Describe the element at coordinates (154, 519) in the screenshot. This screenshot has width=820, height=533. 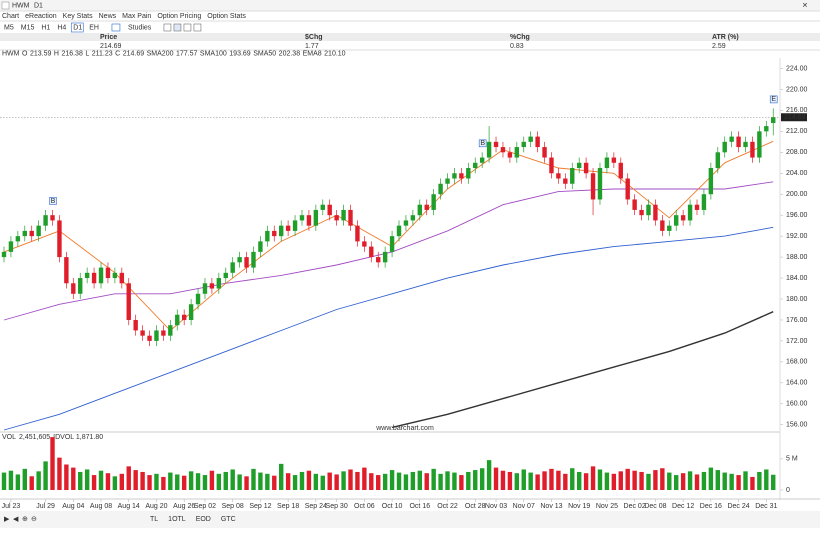
I see `footer-button: TL` at that location.